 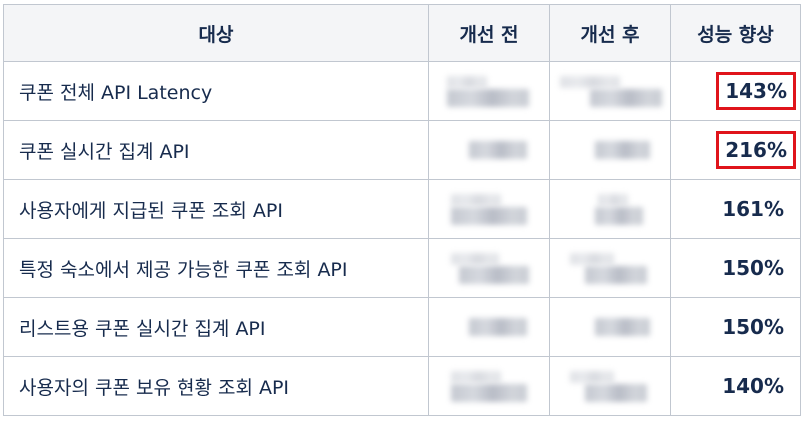 What do you see at coordinates (735, 209) in the screenshot?
I see `improvement-cell: 161%` at bounding box center [735, 209].